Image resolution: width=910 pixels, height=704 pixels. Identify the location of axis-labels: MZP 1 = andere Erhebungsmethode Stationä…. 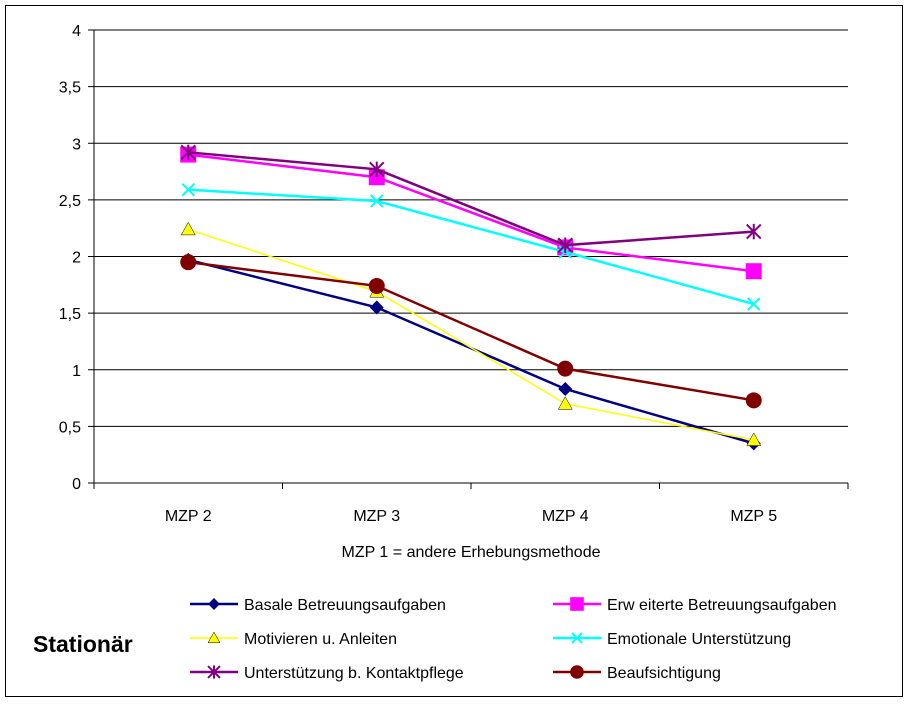
(317, 600).